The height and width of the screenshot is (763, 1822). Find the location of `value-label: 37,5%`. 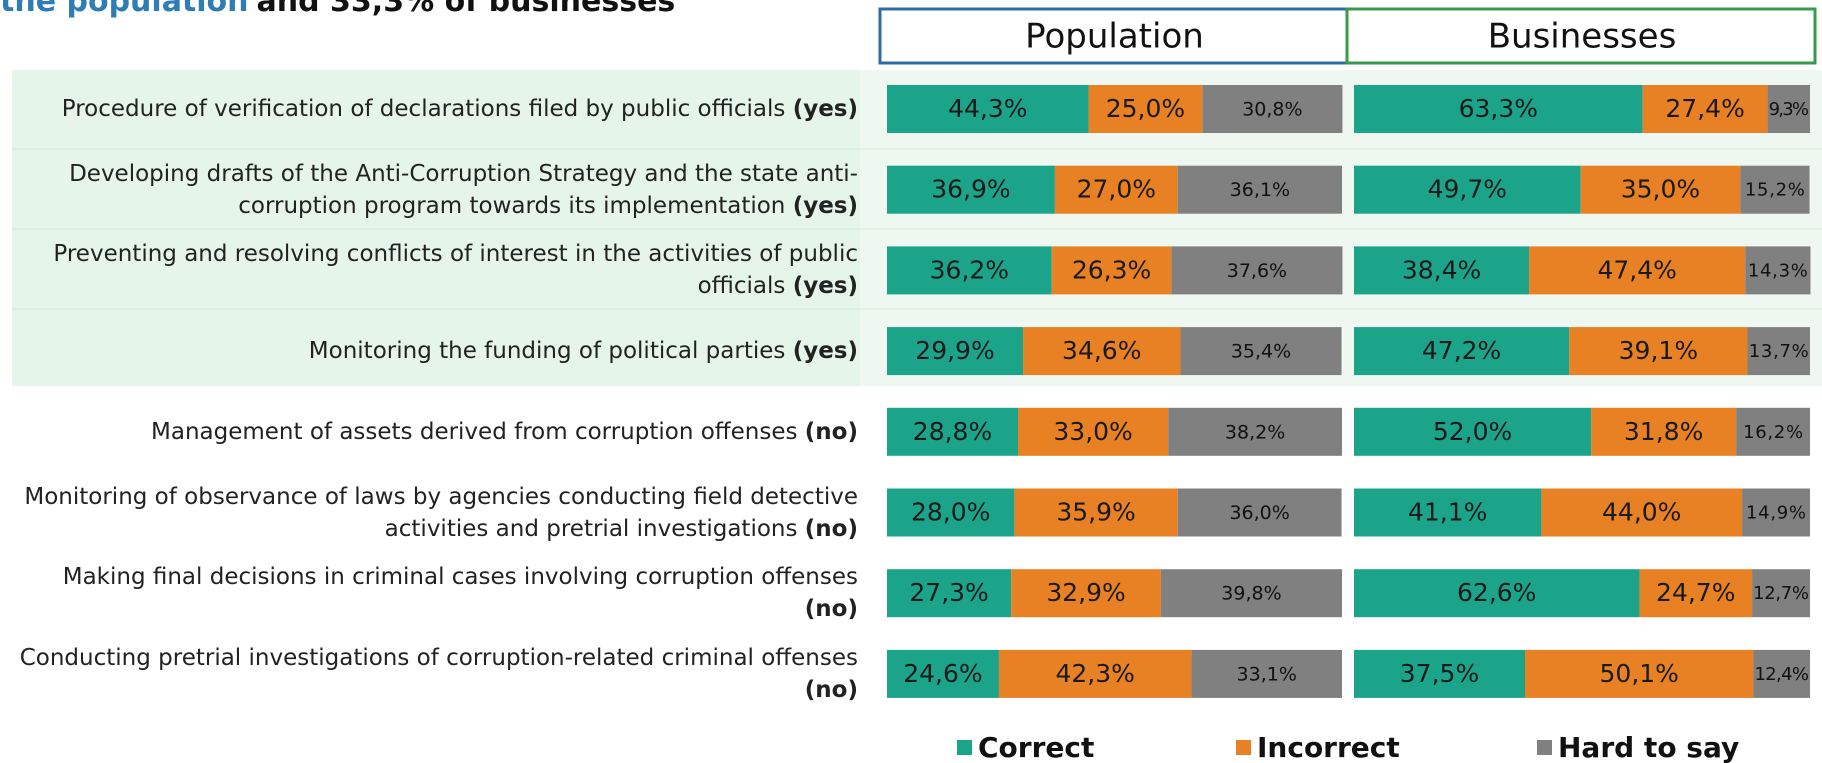

value-label: 37,5% is located at coordinates (1439, 673).